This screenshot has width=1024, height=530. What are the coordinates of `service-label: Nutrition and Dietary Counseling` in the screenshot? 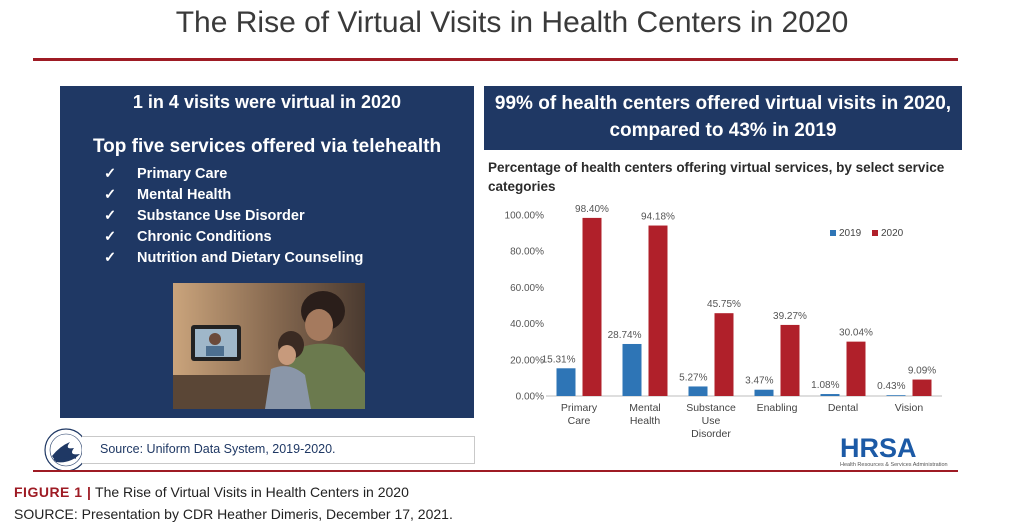 It's located at (250, 258).